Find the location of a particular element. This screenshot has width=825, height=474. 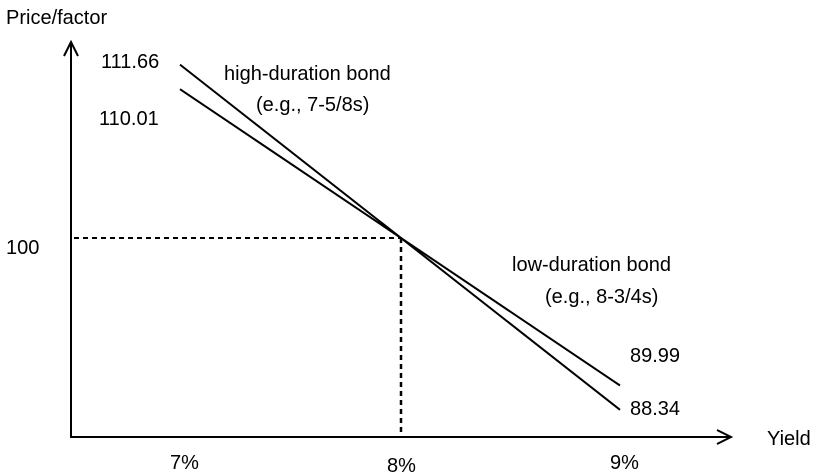

x-tick-label-8: 8% is located at coordinates (401, 464).